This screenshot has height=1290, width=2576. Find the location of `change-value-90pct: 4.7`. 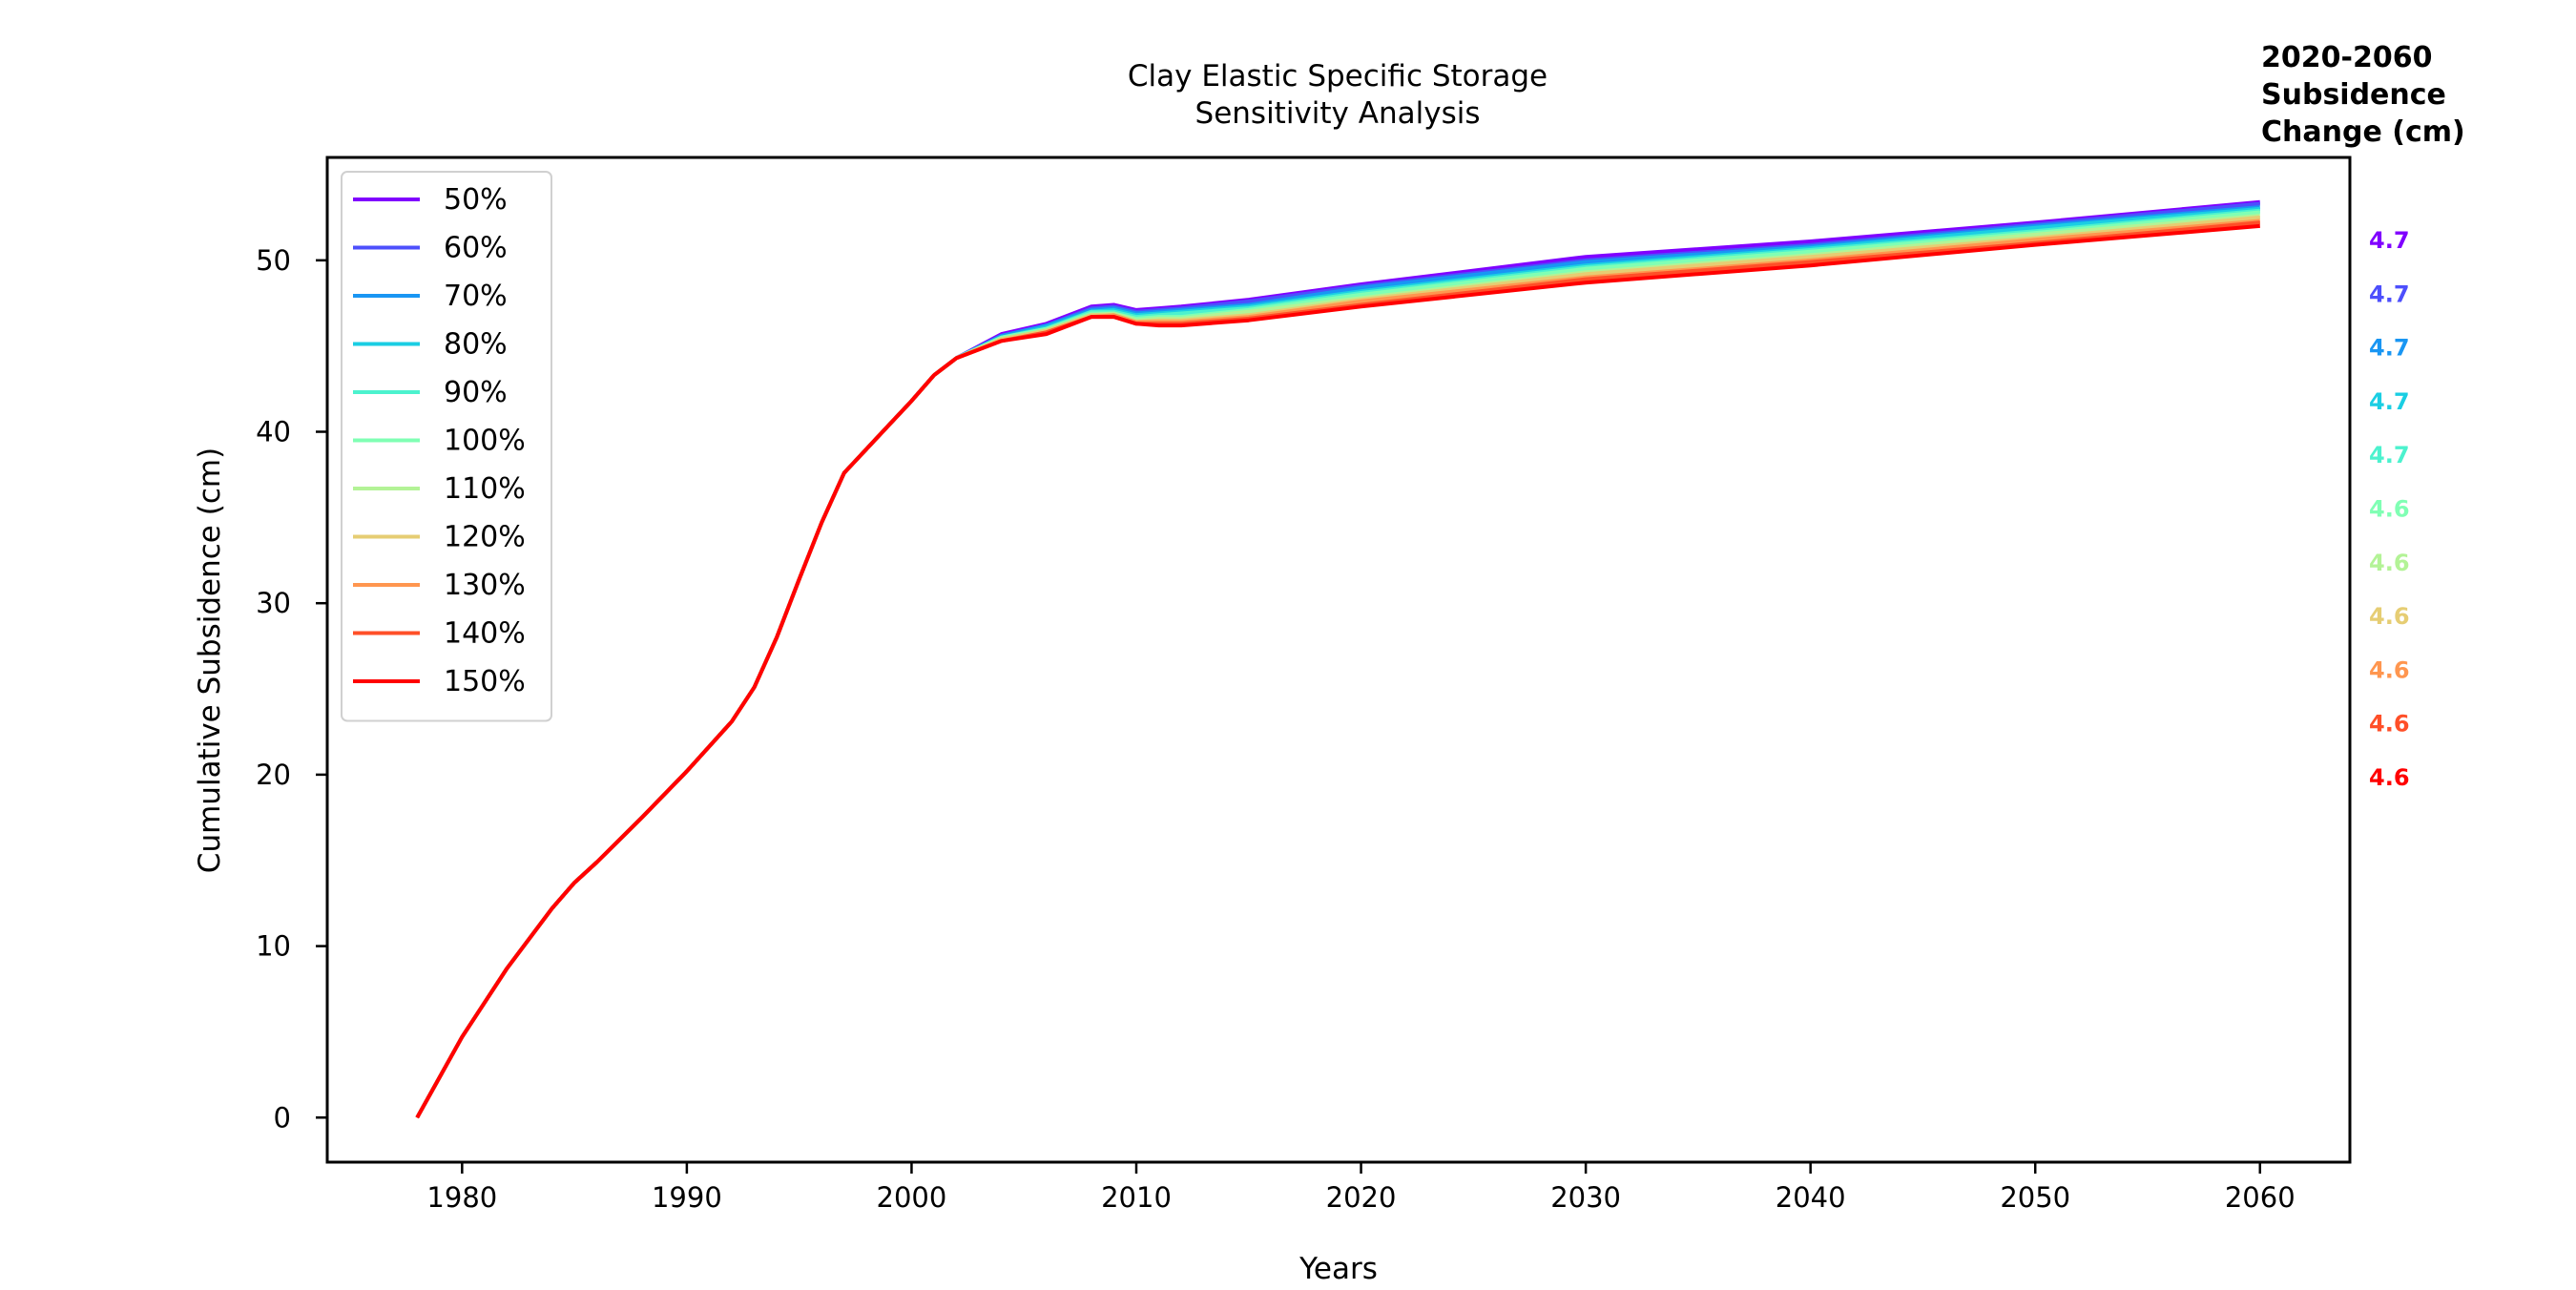

change-value-90pct: 4.7 is located at coordinates (2389, 455).